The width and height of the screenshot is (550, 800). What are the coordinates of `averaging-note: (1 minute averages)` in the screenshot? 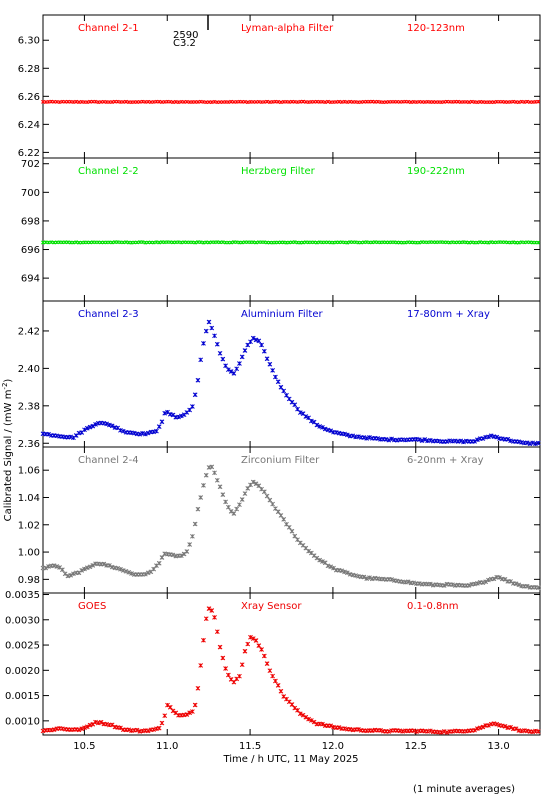 It's located at (464, 789).